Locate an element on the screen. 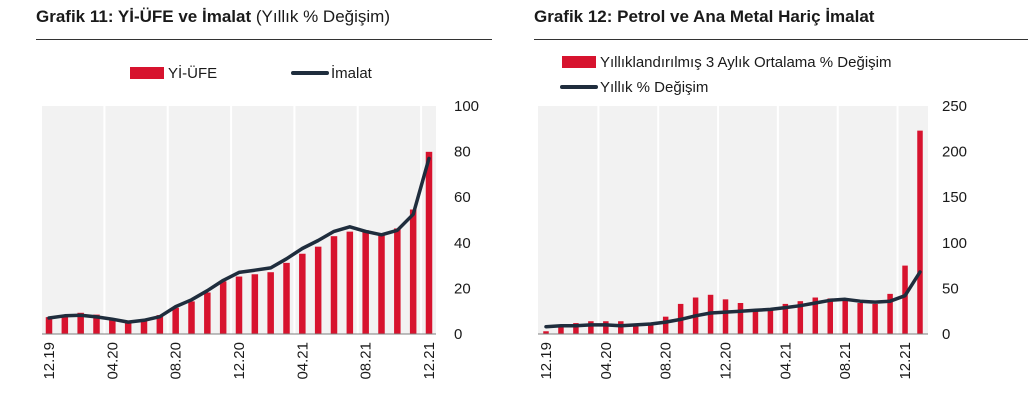 This screenshot has width=1036, height=401. legend-label: Yİ-ÜFE is located at coordinates (192, 73).